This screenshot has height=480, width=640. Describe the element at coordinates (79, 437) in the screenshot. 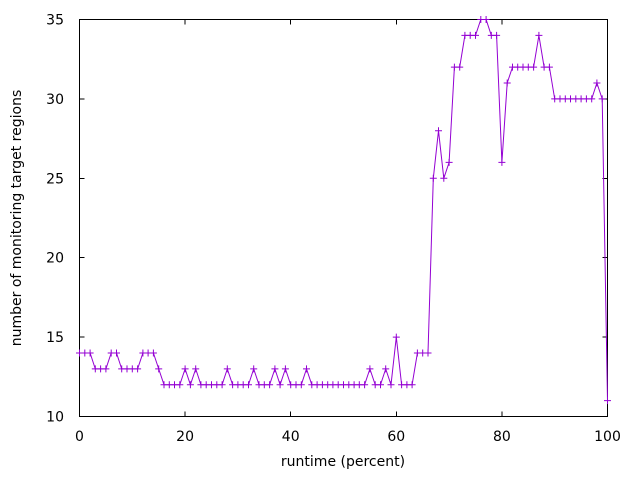

I see `x-tick-label: 0` at that location.